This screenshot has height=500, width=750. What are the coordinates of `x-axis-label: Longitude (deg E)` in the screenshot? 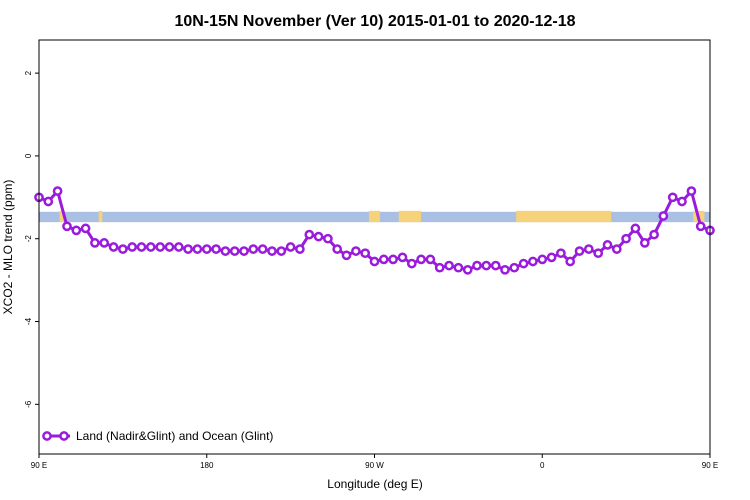 It's located at (374, 484).